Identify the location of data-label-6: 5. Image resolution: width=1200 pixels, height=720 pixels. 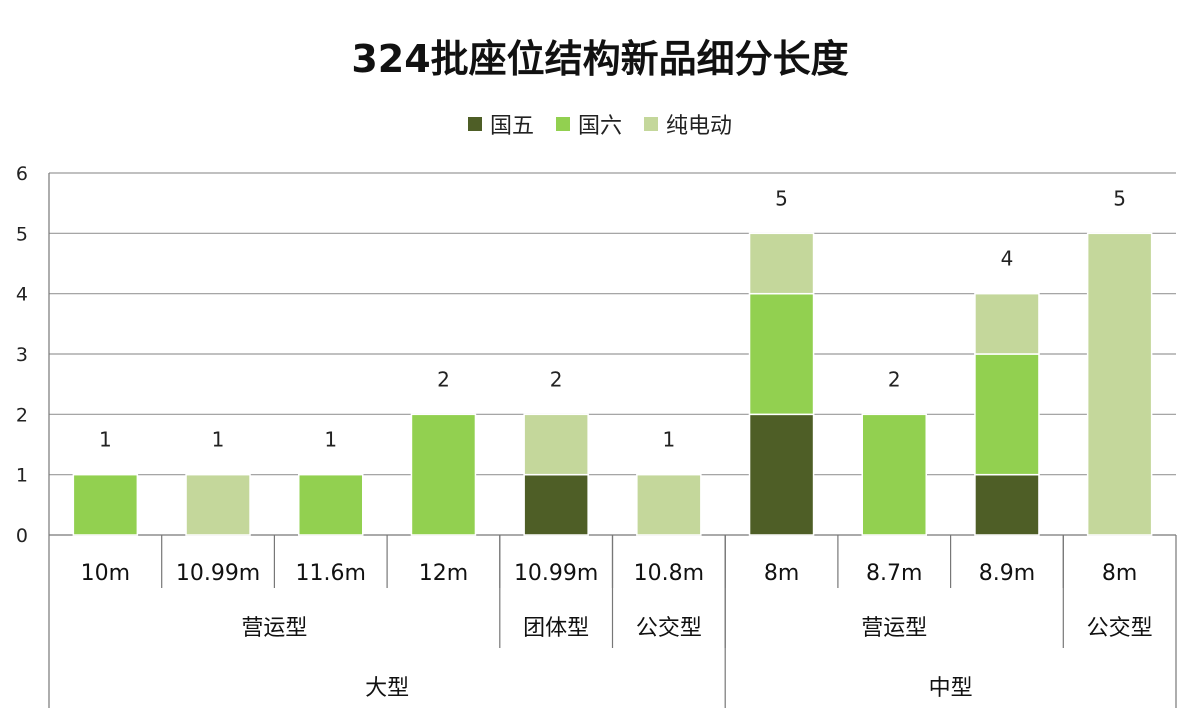
(781, 198).